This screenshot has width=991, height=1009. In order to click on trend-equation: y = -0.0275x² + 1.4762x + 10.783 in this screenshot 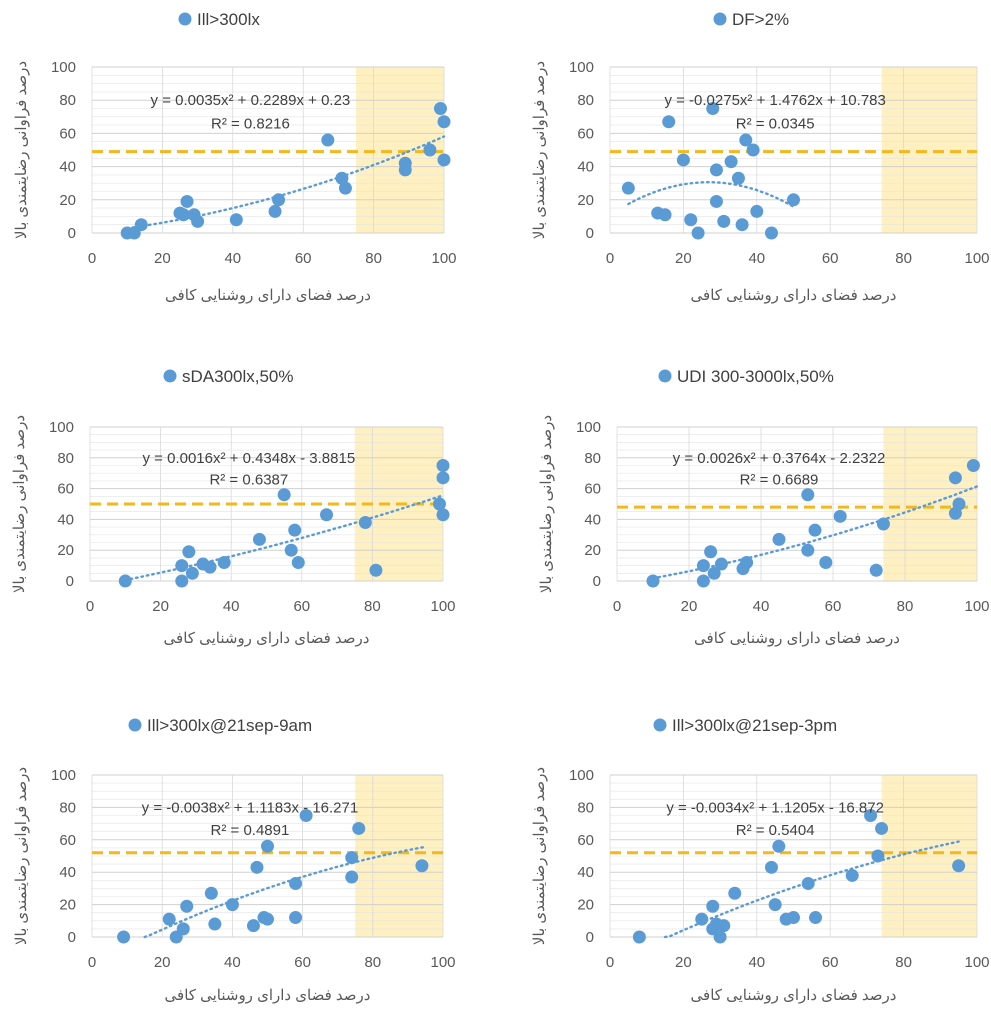, I will do `click(774, 100)`.